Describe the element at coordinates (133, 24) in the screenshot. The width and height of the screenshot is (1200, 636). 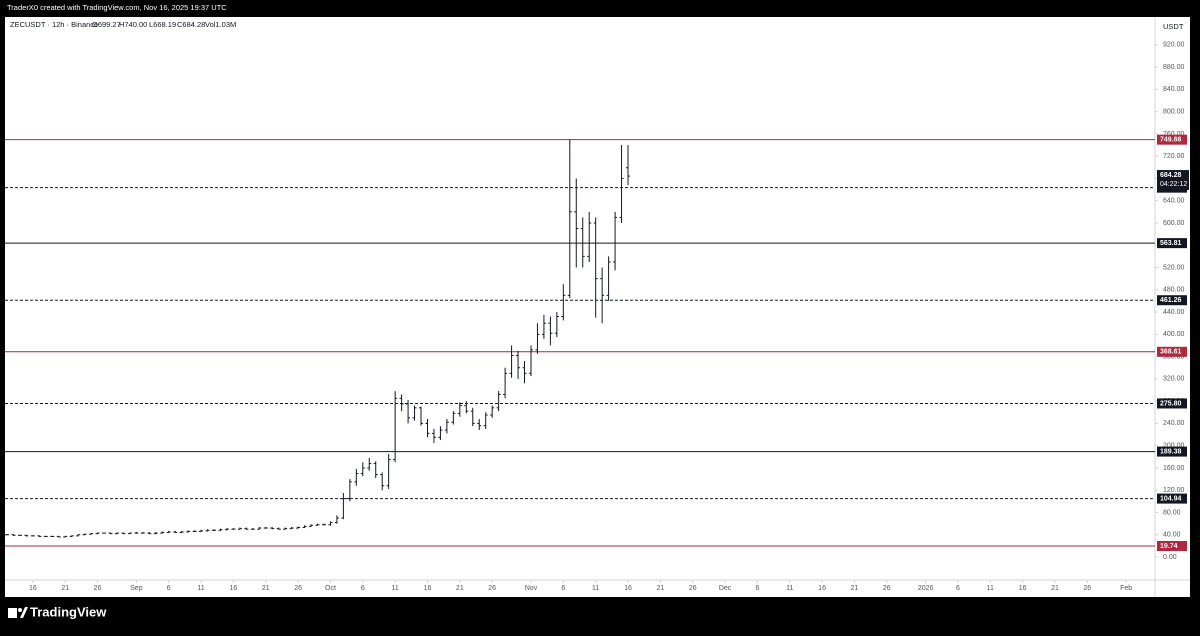
I see `high: H740.00` at that location.